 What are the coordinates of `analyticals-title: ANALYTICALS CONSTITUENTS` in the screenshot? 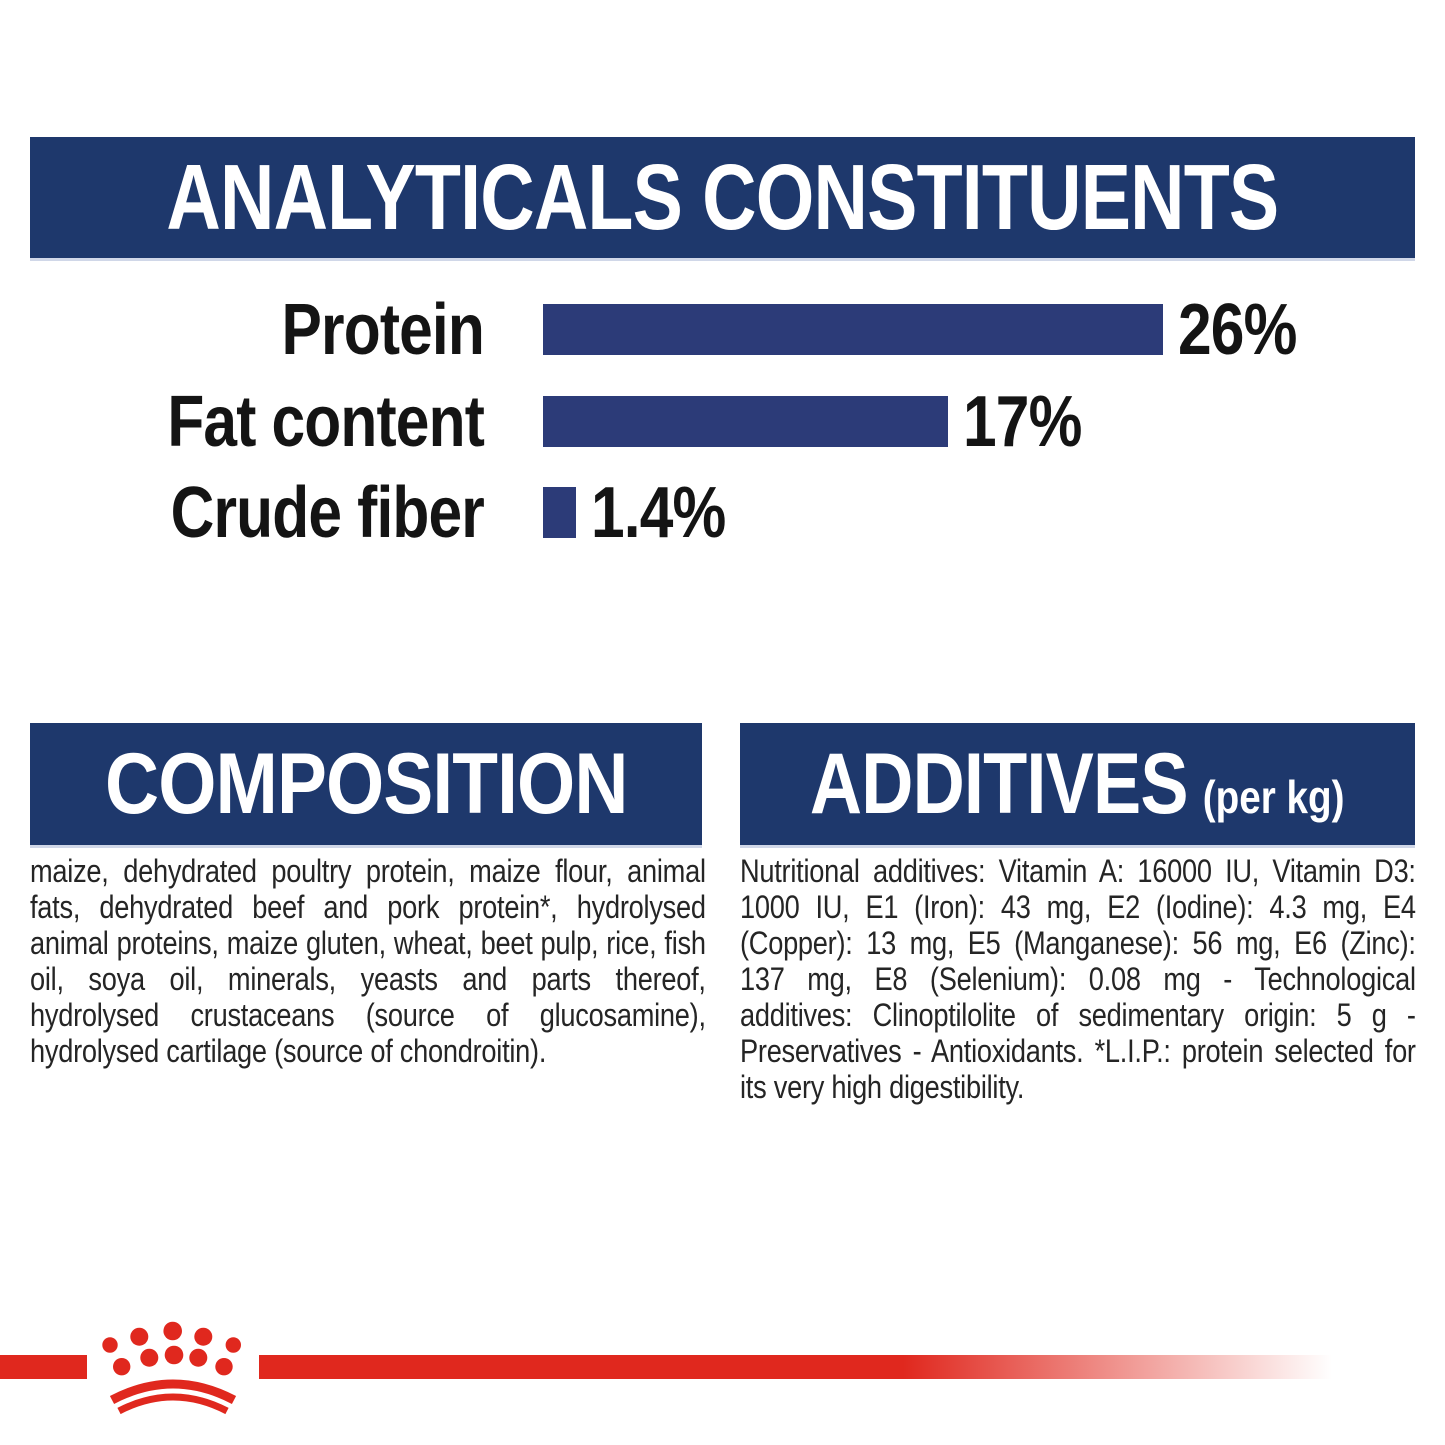 It's located at (723, 197).